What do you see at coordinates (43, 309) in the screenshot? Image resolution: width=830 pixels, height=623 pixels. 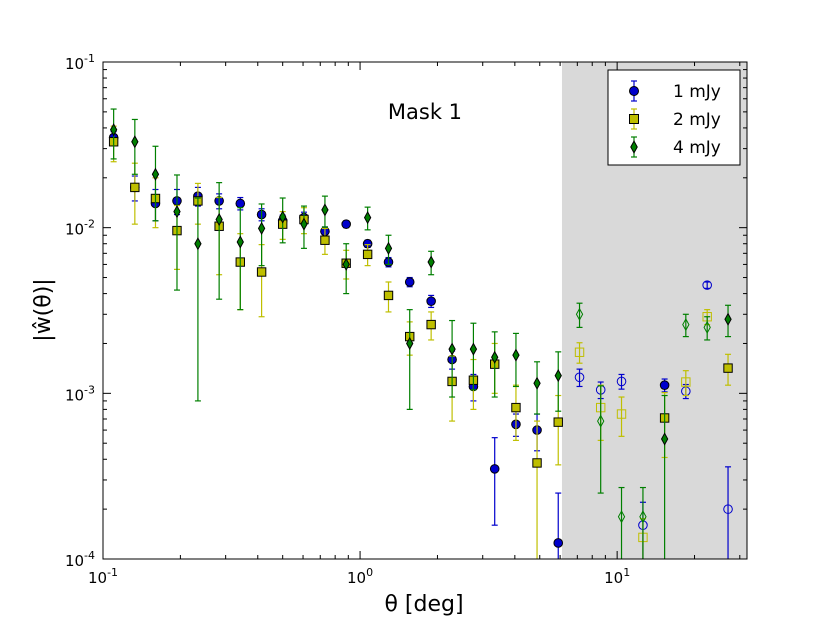 I see `y-axis-title: |ŵ(θ)|` at bounding box center [43, 309].